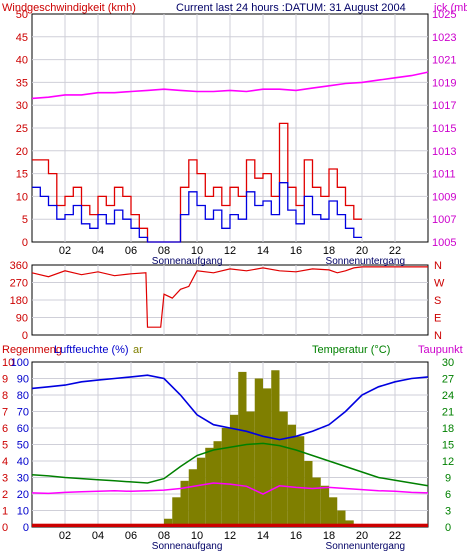 This screenshot has height=556, width=467. I want to click on humidity-tick-label: 90, so click(23, 380).